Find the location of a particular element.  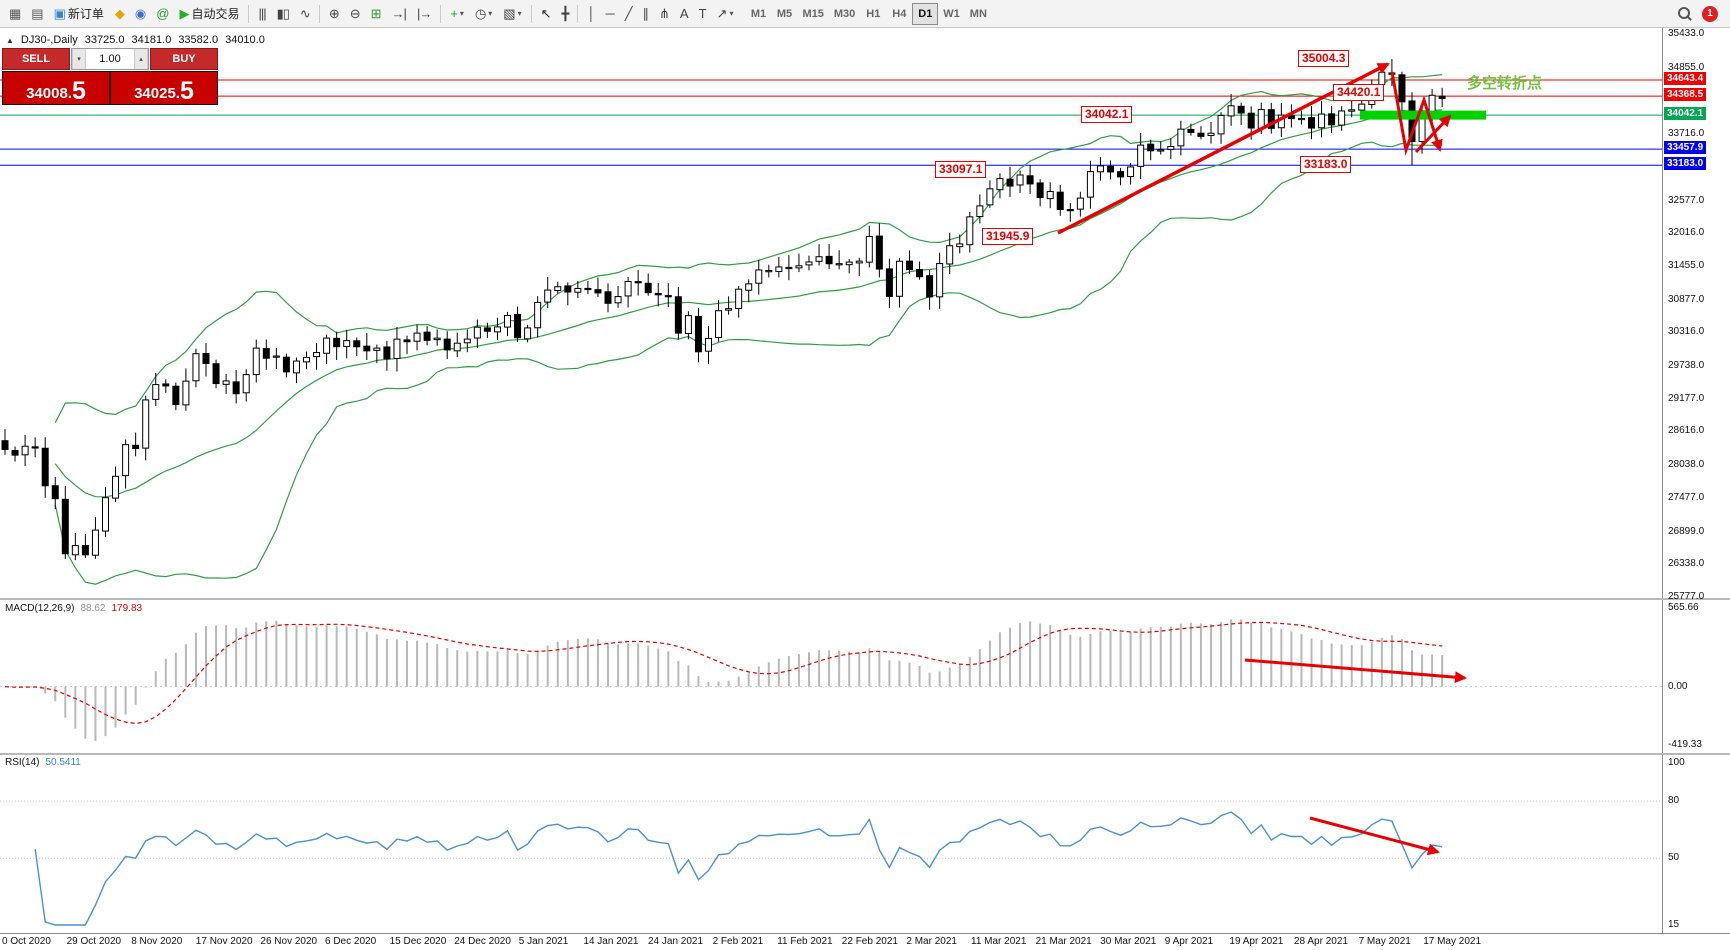

bar-chart-type-button: ||| is located at coordinates (261, 14).